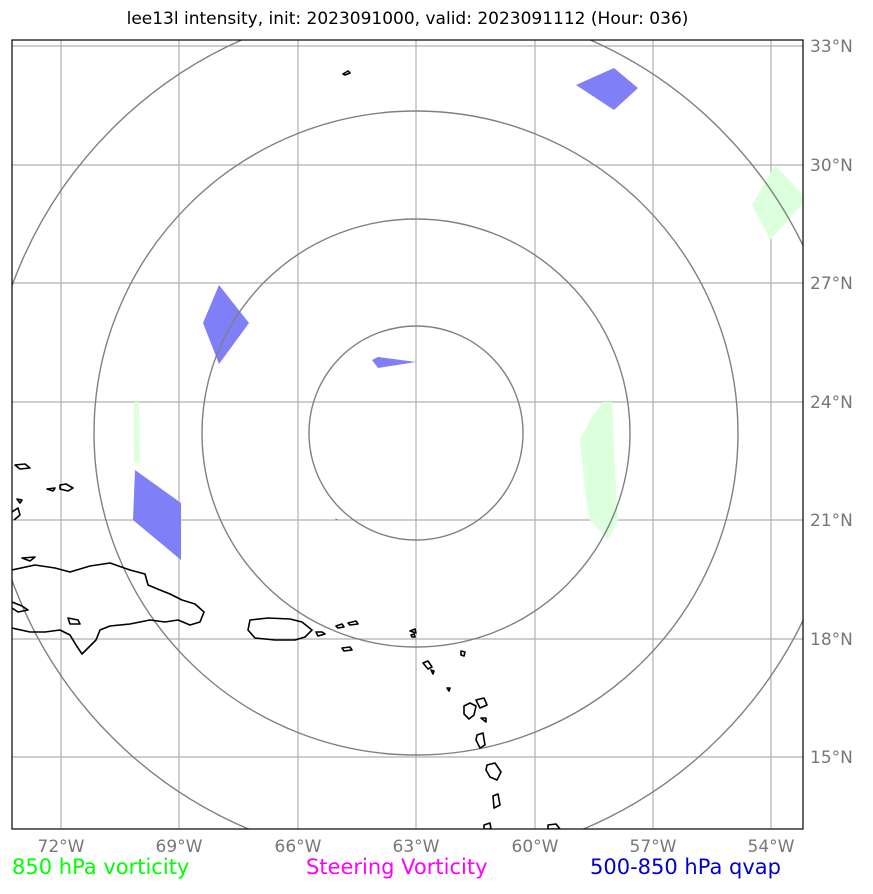 This screenshot has height=894, width=873. I want to click on legend-qvap: 500-850 hPa qvap, so click(685, 867).